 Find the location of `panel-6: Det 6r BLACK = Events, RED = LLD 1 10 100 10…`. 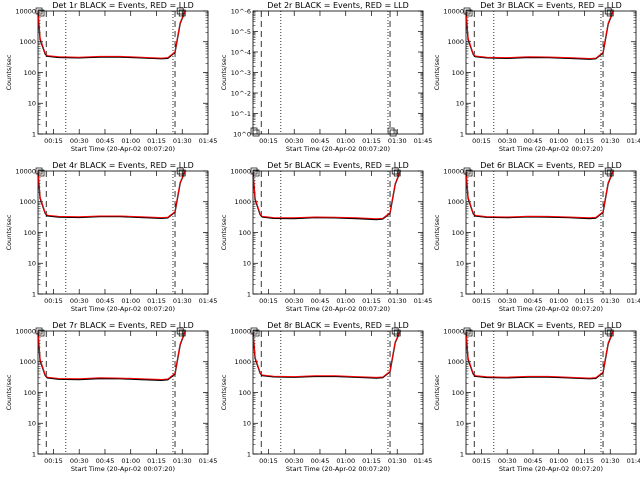

panel-6: Det 6r BLACK = Events, RED = LLD 1 10 100 10… is located at coordinates (536, 237).